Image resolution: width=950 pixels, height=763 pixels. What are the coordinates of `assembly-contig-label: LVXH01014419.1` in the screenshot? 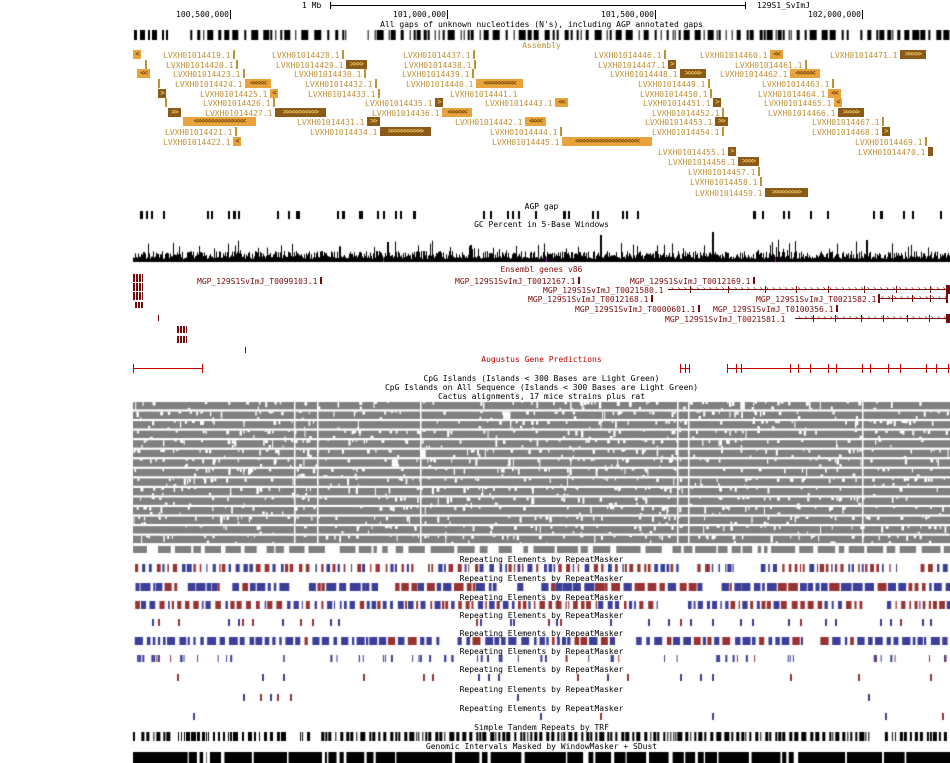 It's located at (197, 55).